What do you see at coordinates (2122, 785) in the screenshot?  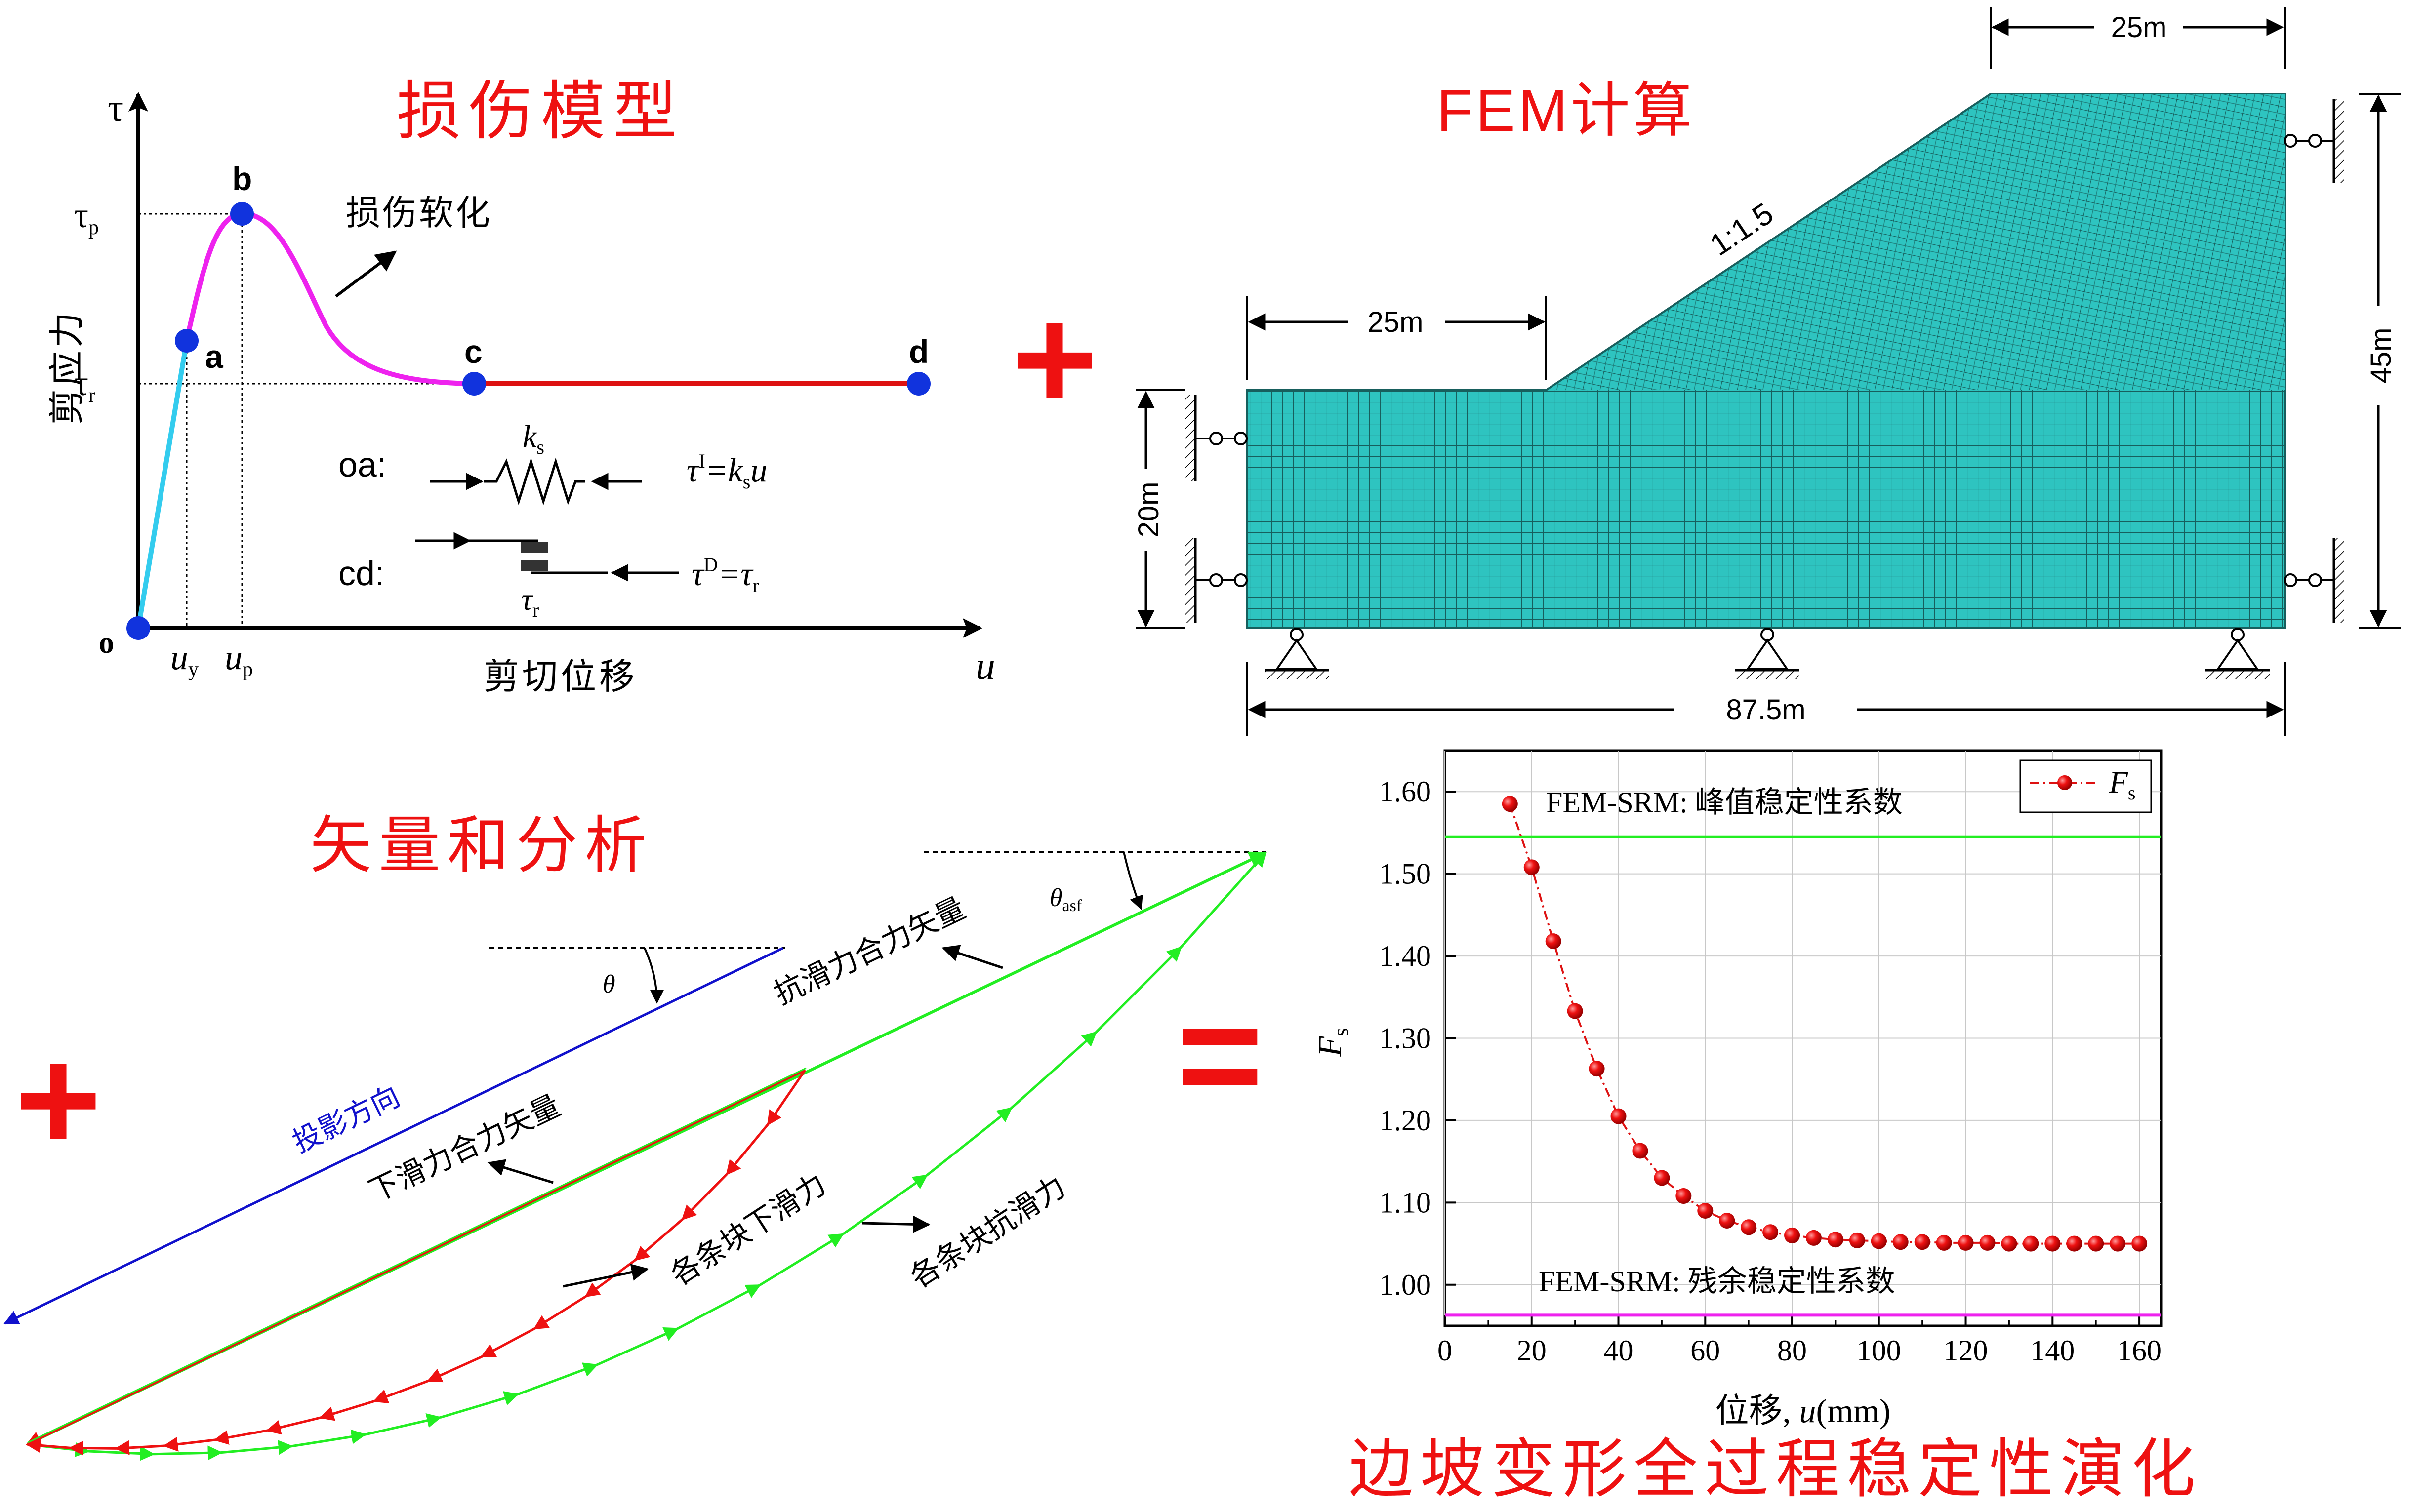 I see `legend-label: Fs` at bounding box center [2122, 785].